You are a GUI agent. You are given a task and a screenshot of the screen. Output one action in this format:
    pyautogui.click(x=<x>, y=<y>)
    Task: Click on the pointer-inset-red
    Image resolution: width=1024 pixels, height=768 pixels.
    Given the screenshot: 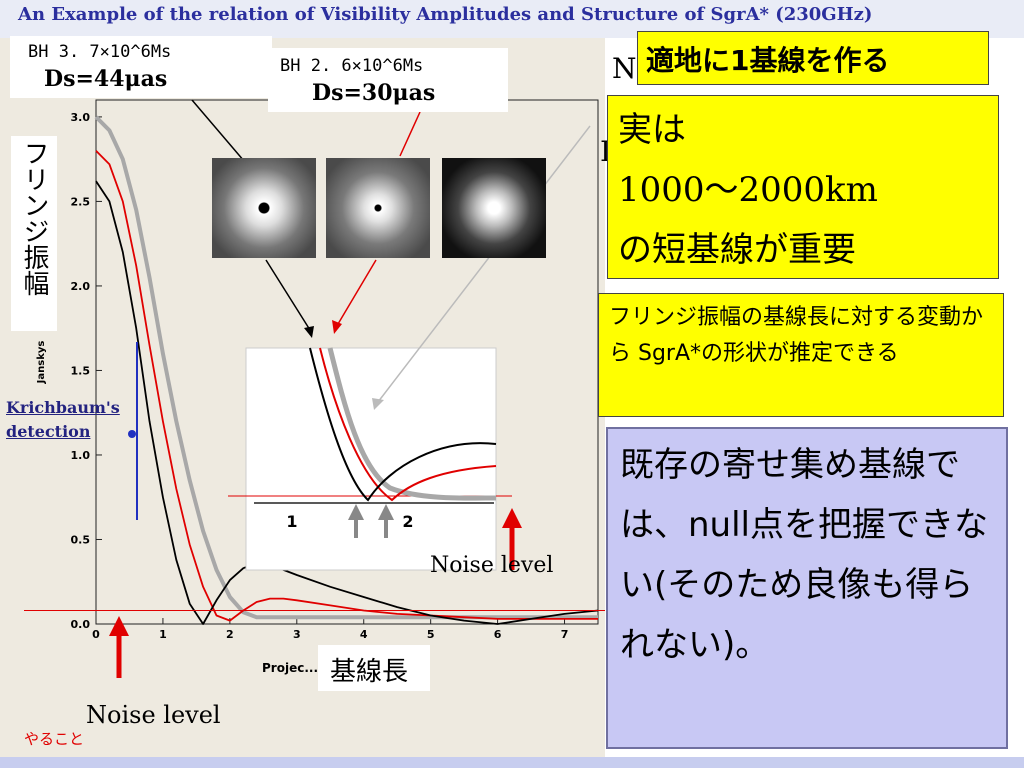 What is the action you would take?
    pyautogui.click(x=357, y=292)
    